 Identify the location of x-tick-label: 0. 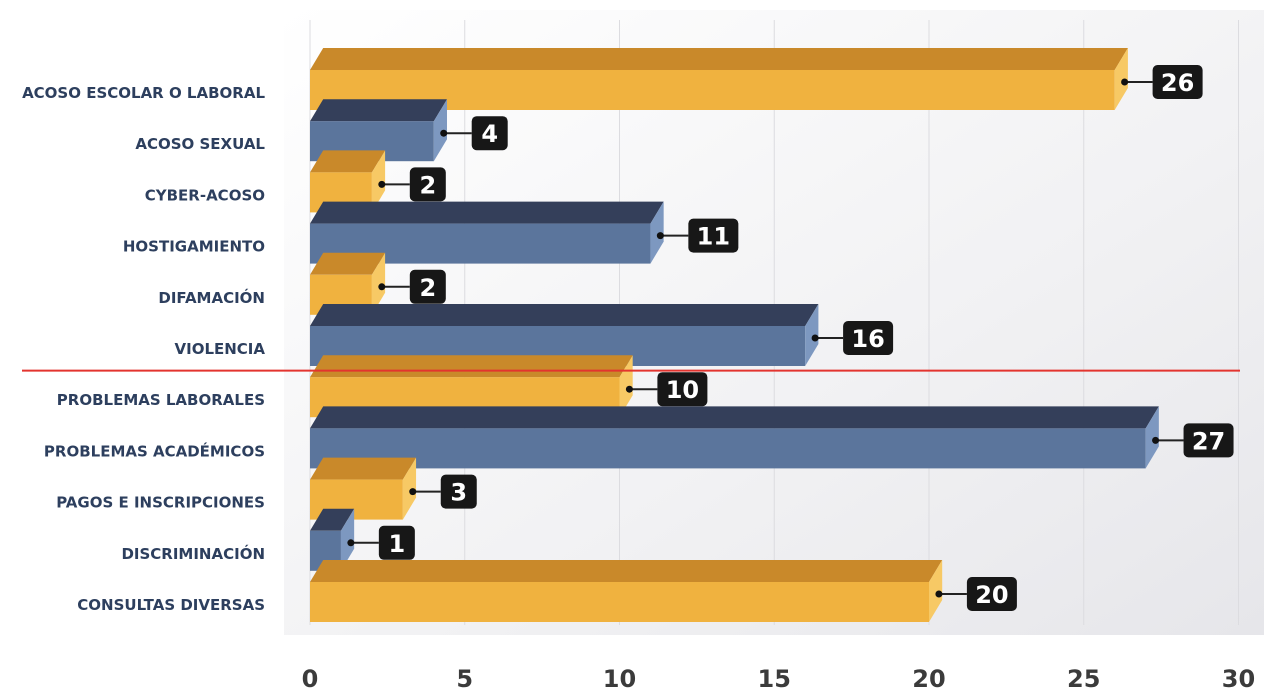
(310, 679).